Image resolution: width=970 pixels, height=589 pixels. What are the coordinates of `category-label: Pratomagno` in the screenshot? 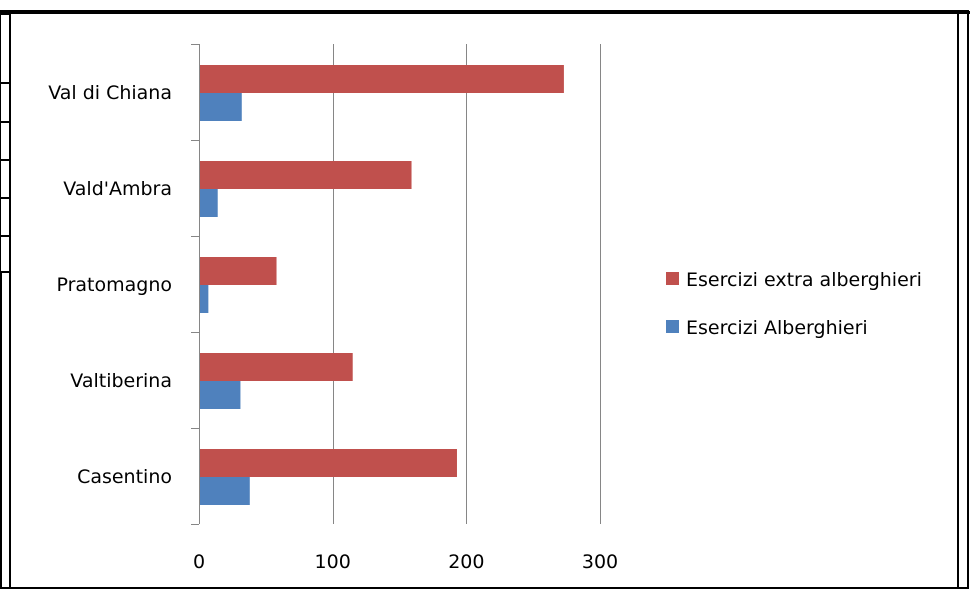 It's located at (114, 285).